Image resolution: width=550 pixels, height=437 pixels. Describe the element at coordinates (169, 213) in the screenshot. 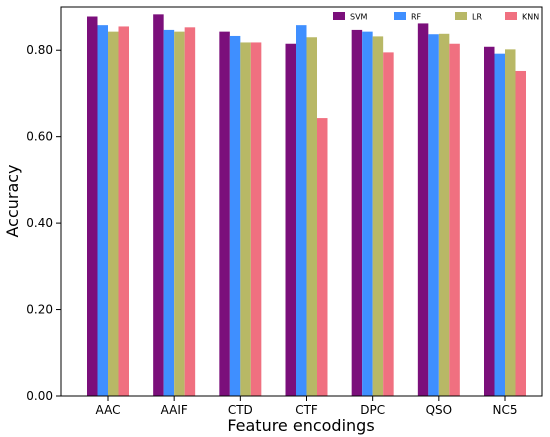

I see `bar-rf-aaif` at that location.